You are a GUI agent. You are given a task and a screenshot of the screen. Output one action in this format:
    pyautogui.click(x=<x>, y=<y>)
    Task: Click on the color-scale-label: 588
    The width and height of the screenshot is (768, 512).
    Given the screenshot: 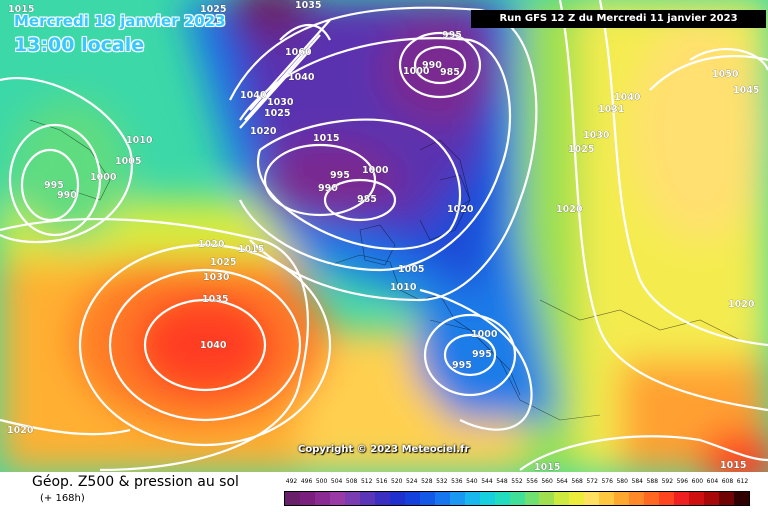 What is the action you would take?
    pyautogui.click(x=652, y=481)
    